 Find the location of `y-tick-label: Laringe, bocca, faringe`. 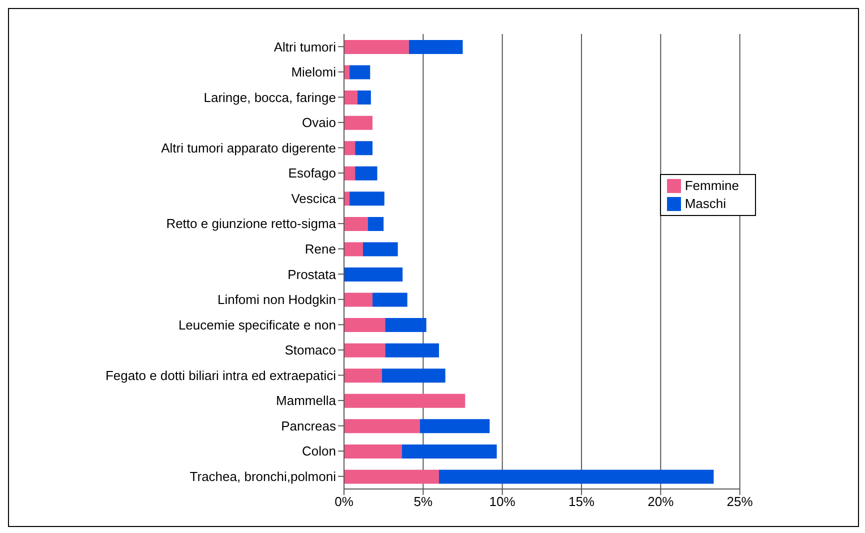

y-tick-label: Laringe, bocca, faringe is located at coordinates (270, 97).